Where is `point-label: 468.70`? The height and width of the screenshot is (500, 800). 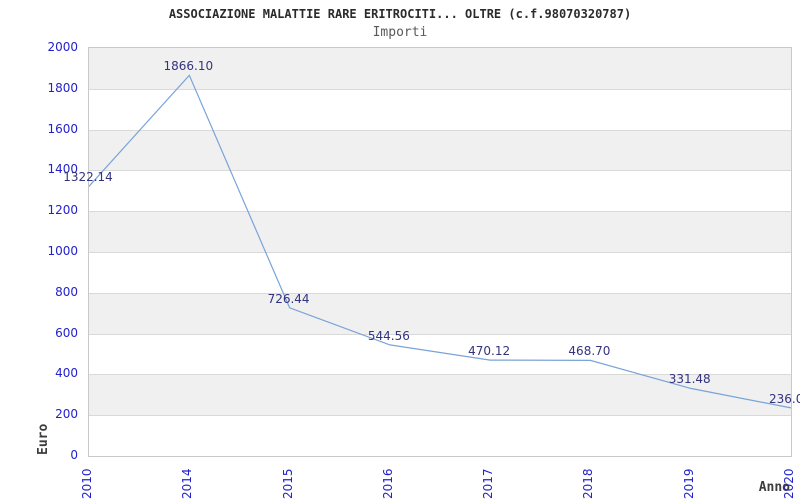
point-label: 468.70 is located at coordinates (589, 351).